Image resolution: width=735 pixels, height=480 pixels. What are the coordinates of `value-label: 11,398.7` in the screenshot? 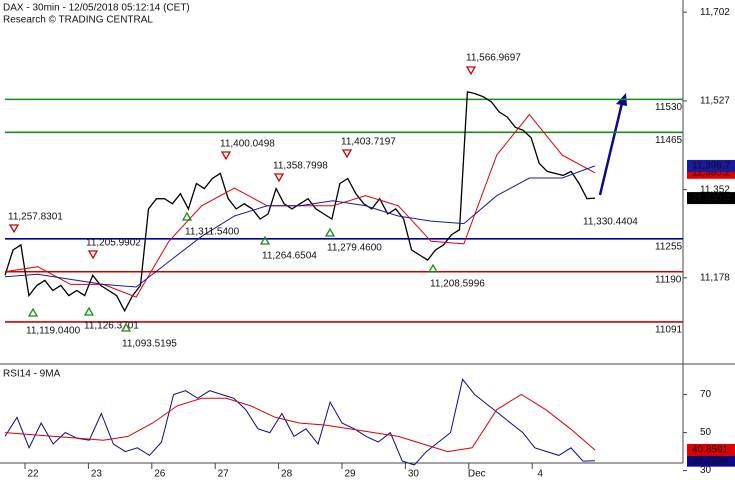 It's located at (711, 166).